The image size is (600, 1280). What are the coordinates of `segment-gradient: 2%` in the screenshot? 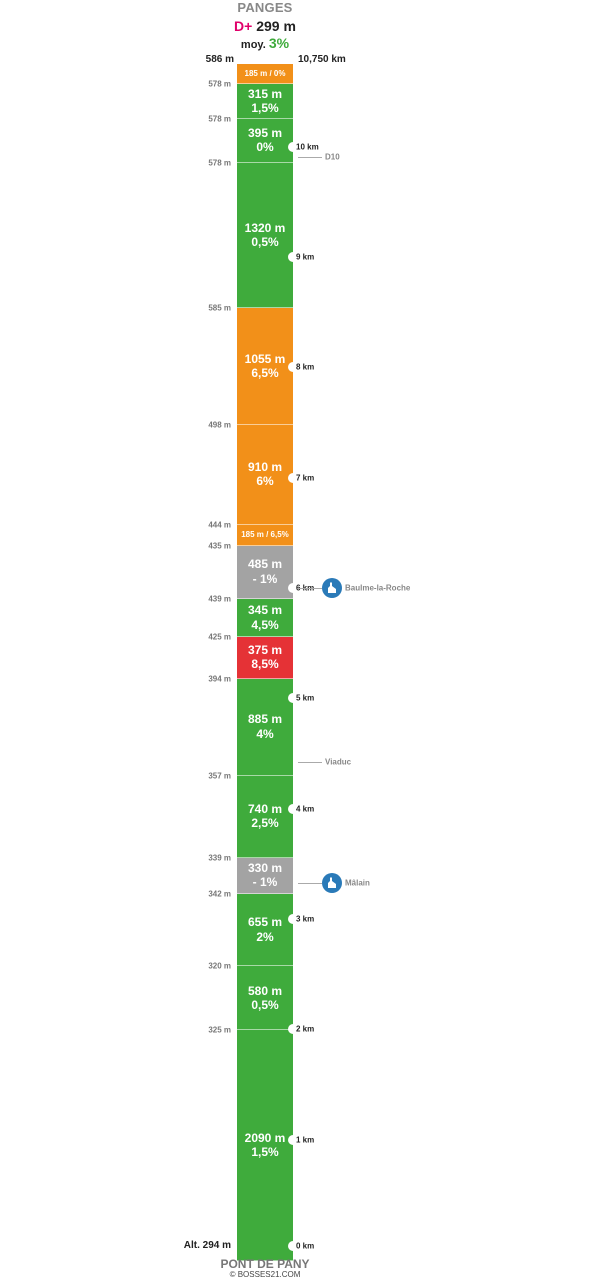 It's located at (265, 936).